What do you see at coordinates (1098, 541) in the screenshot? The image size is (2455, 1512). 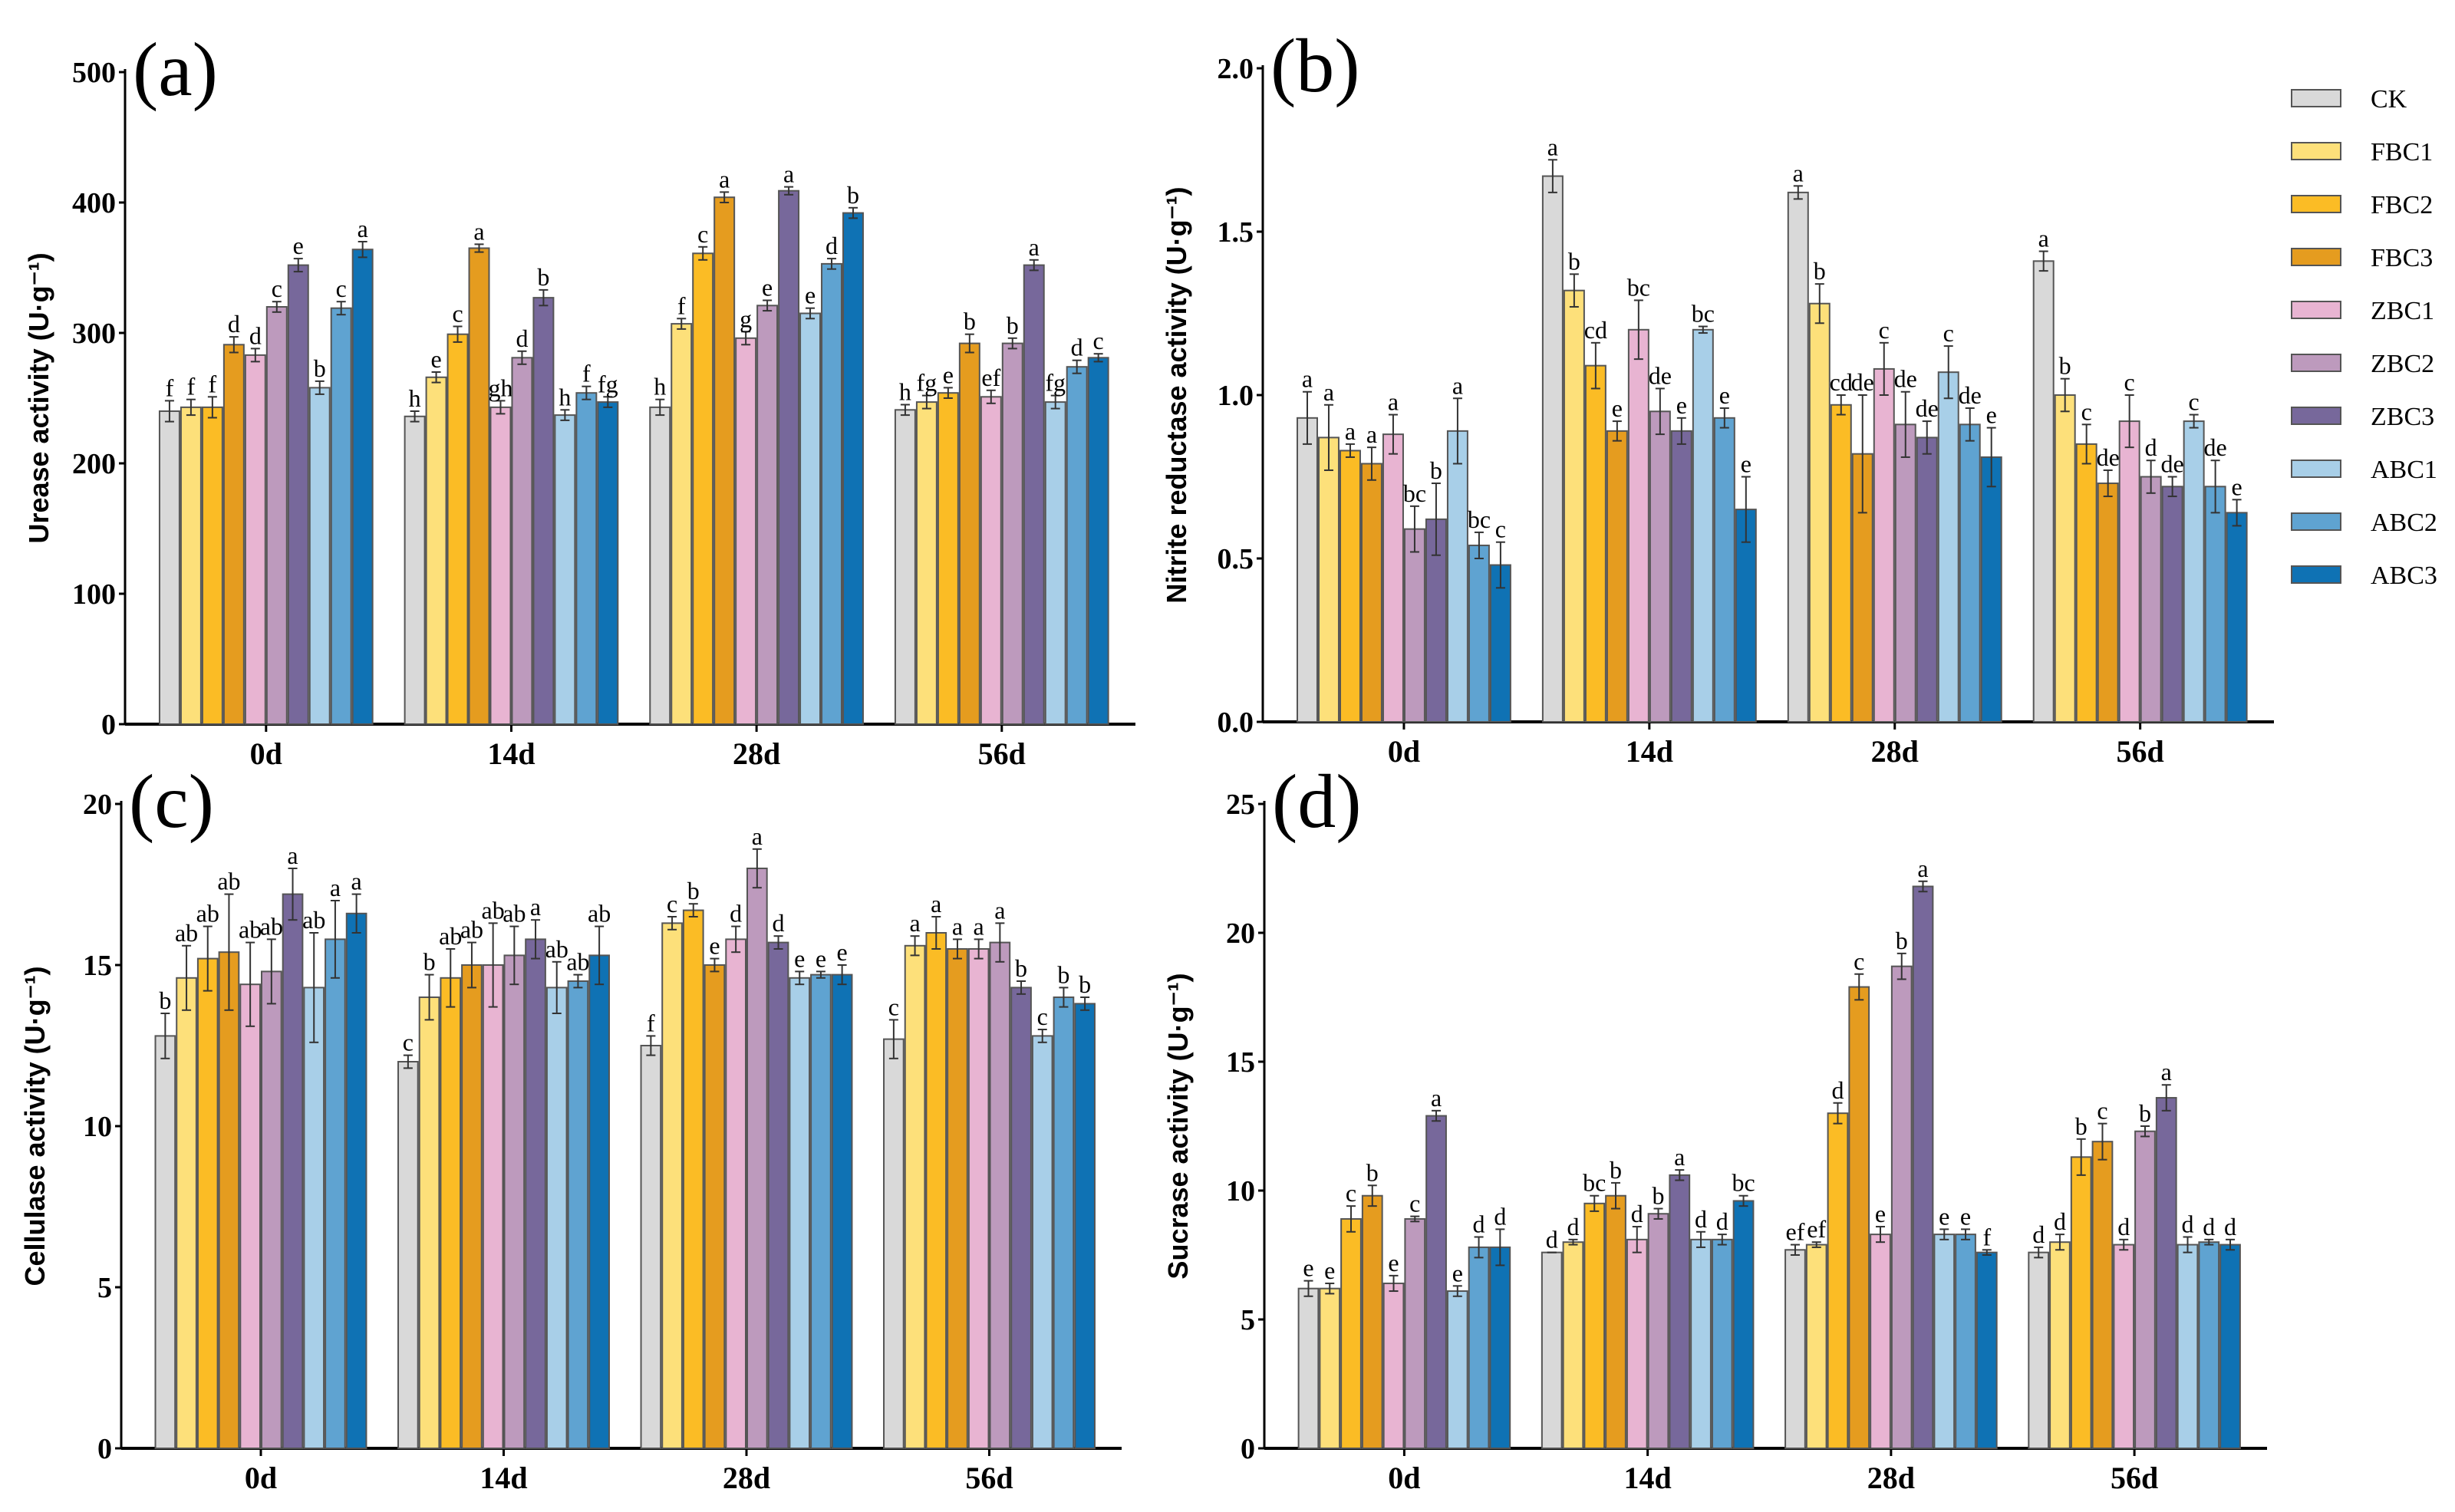 I see `bar-abc3-56d` at bounding box center [1098, 541].